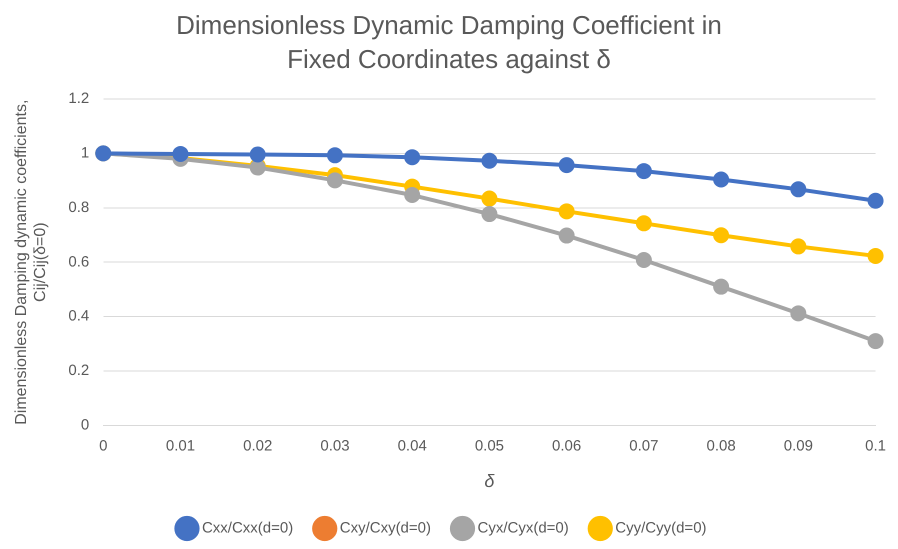 Image resolution: width=898 pixels, height=549 pixels. I want to click on x-tick-label: 0.06, so click(567, 446).